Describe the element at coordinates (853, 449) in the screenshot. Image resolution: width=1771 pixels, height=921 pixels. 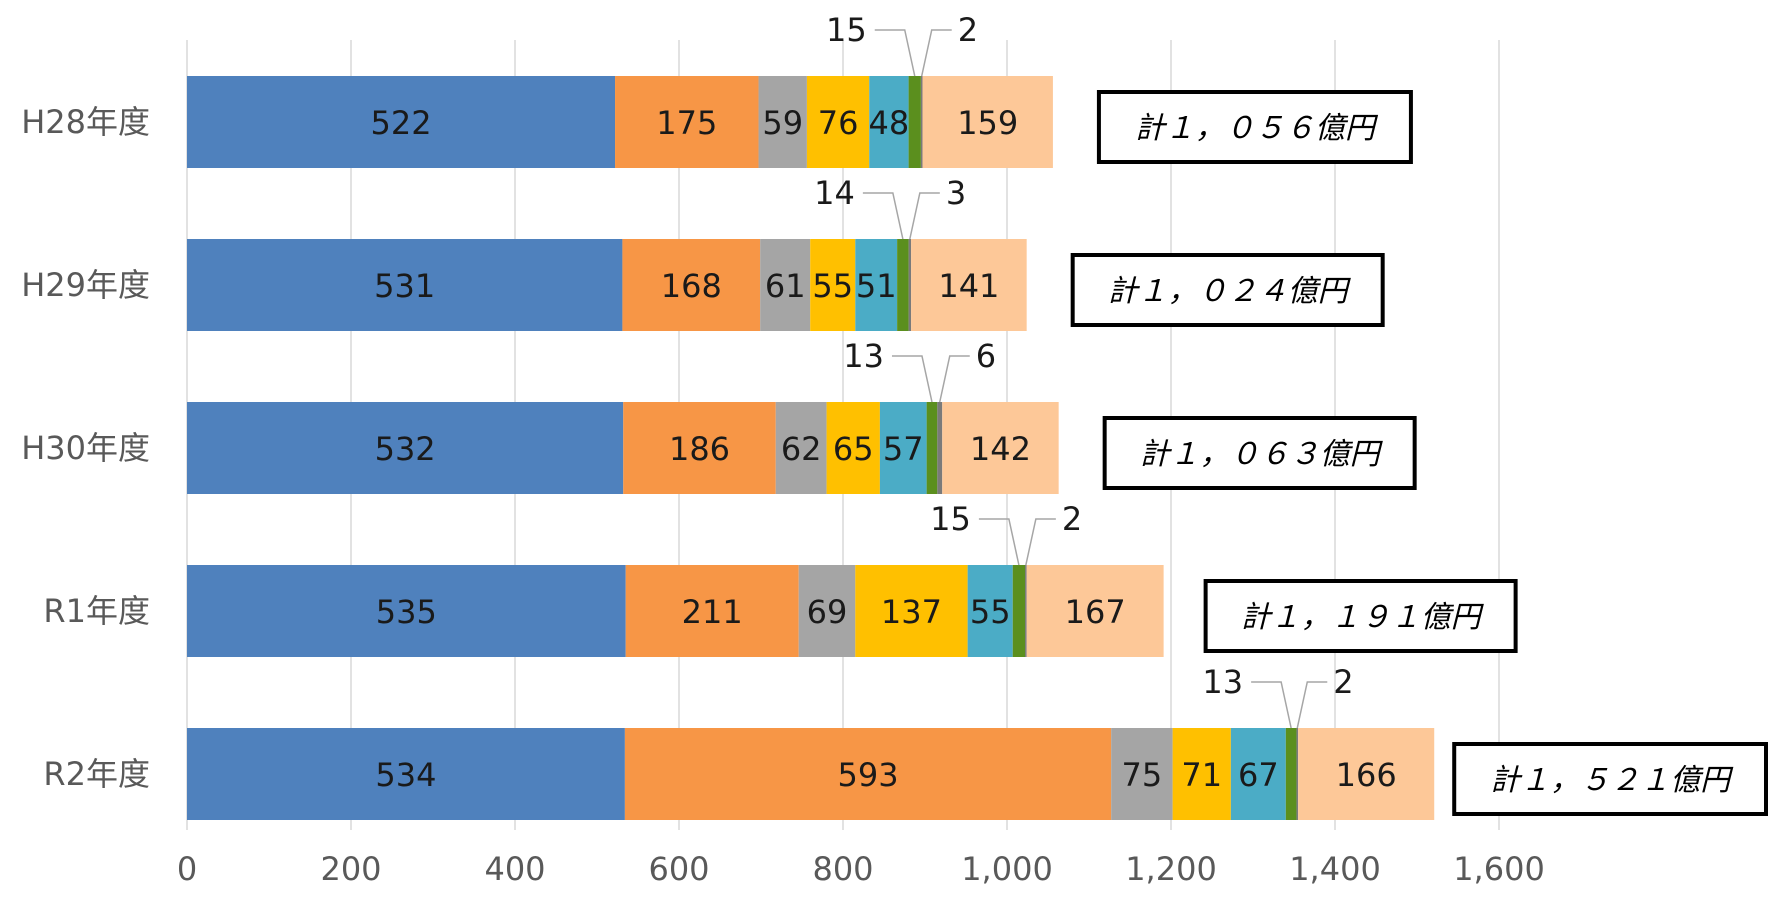
I see `data-label: 65` at that location.